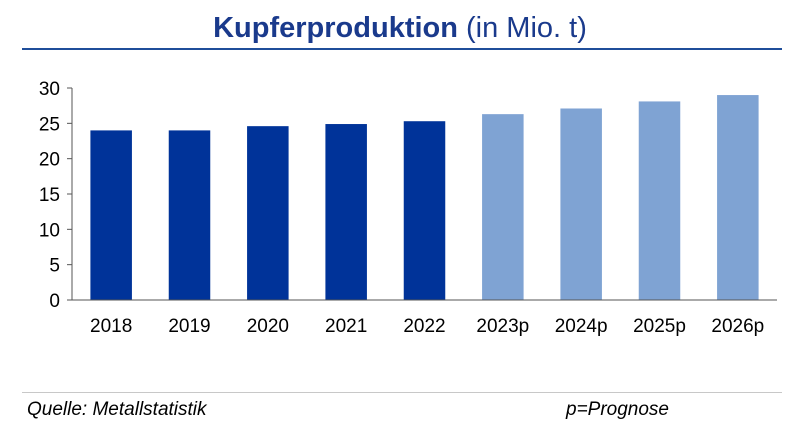 The height and width of the screenshot is (443, 800). What do you see at coordinates (581, 204) in the screenshot?
I see `bar-2024p` at bounding box center [581, 204].